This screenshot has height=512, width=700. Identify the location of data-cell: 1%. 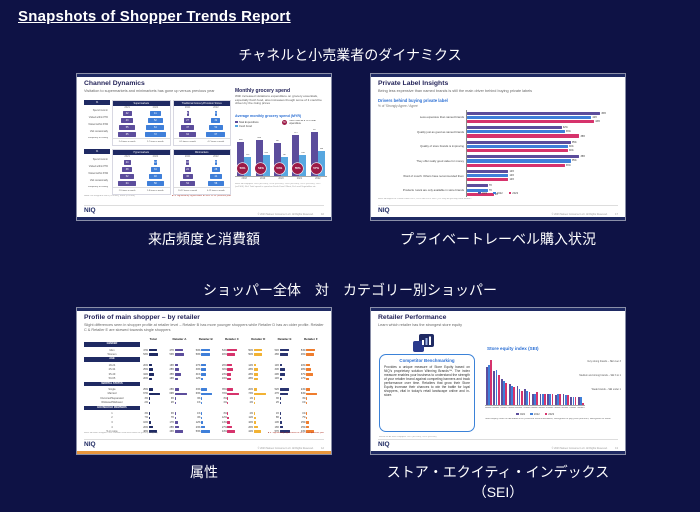
(284, 413).